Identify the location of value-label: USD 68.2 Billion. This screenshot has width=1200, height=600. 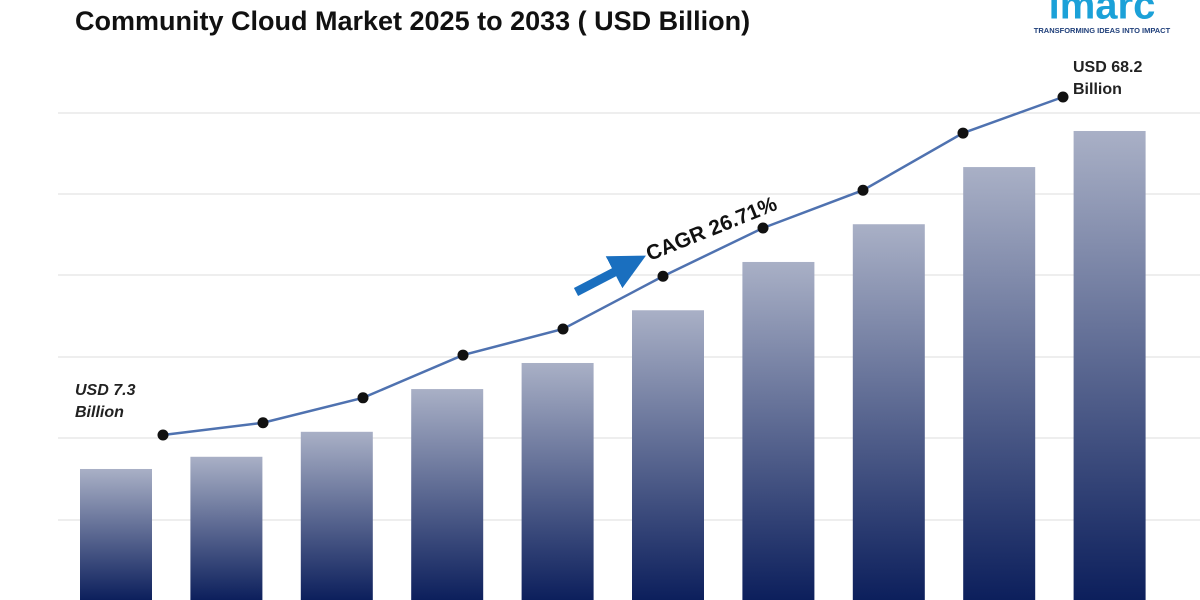
(1108, 78).